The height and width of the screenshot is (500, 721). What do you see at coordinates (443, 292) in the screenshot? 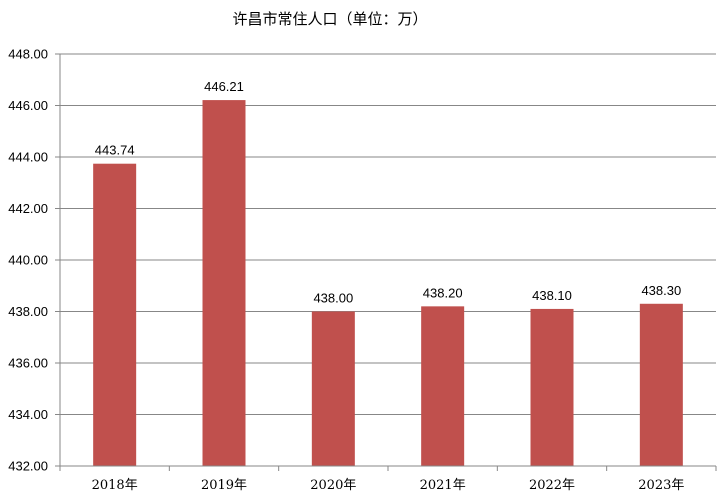
I see `data-label: 438.20` at bounding box center [443, 292].